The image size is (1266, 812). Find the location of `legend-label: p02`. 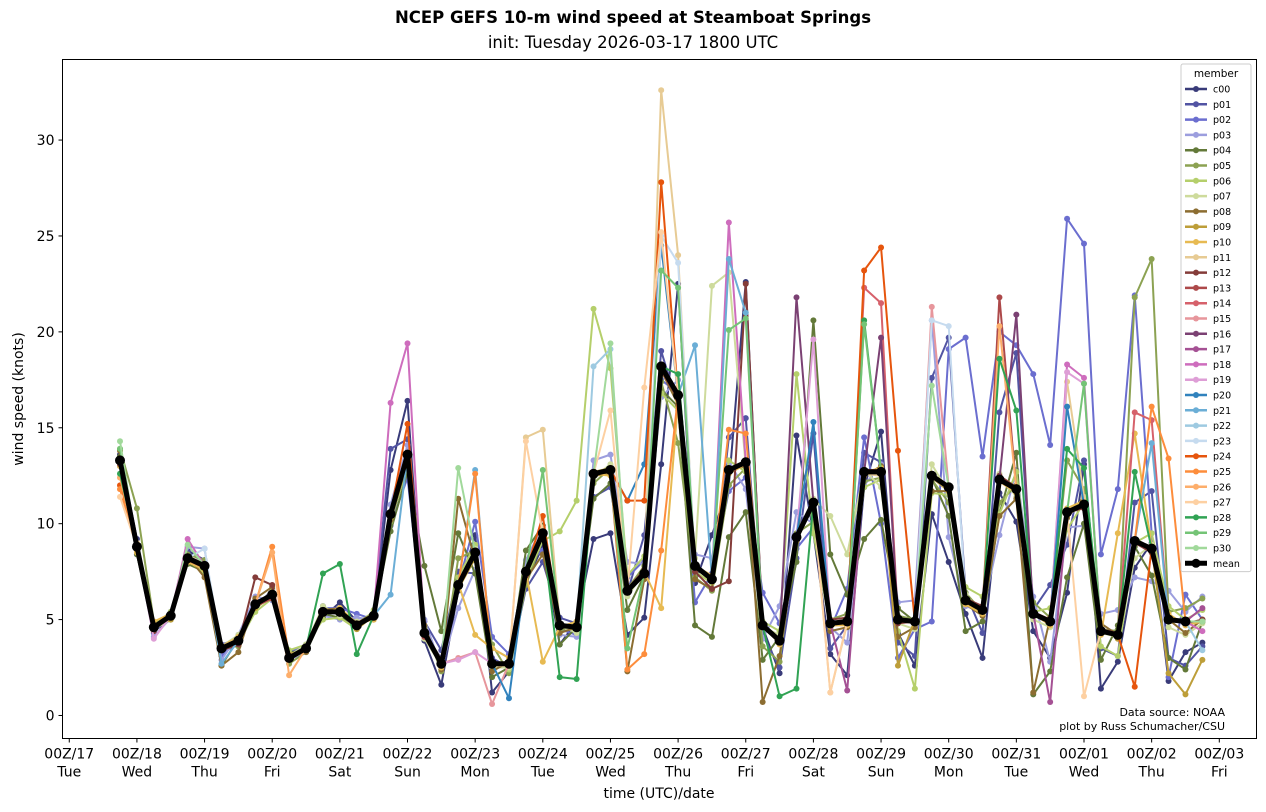

legend-label: p02 is located at coordinates (1222, 120).